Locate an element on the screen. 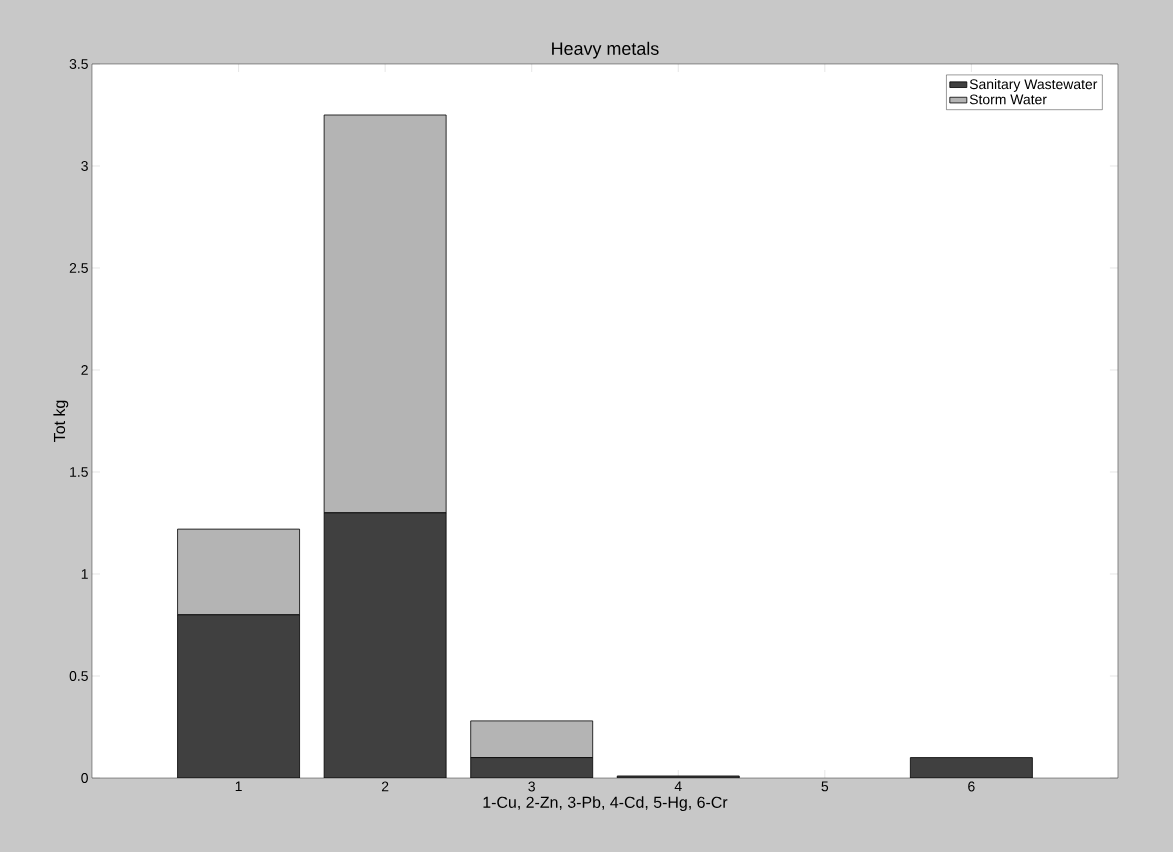 The image size is (1173, 852). x-tick-label: 2 is located at coordinates (385, 786).